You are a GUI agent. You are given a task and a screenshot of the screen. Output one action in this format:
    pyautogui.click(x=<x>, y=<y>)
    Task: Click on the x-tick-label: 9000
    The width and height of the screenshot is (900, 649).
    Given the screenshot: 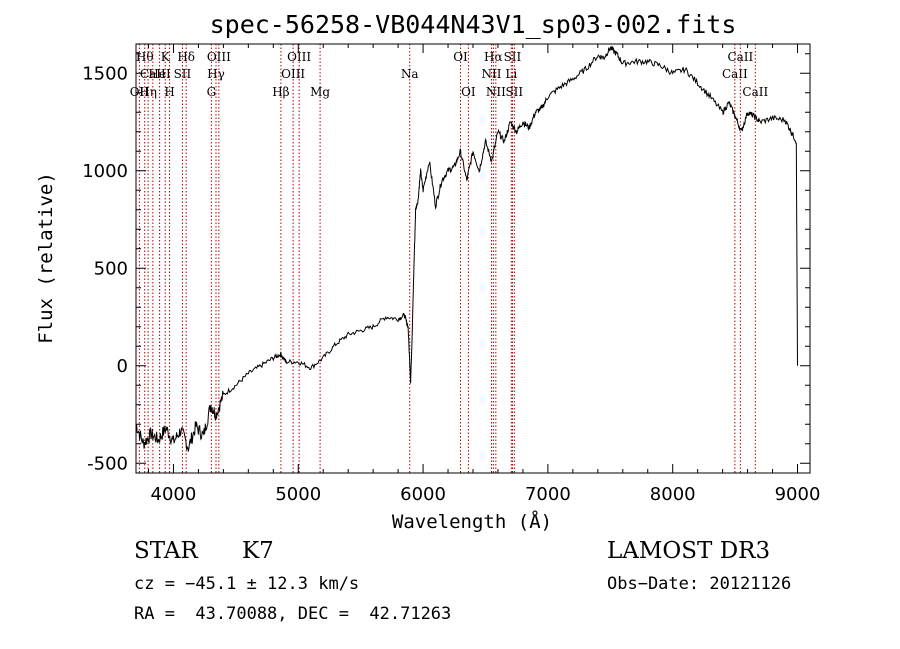 What is the action you would take?
    pyautogui.click(x=798, y=494)
    